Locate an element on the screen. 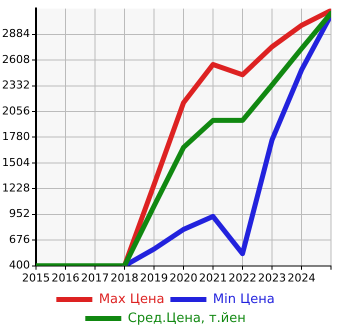  x-tick-label: 2020 is located at coordinates (183, 277).